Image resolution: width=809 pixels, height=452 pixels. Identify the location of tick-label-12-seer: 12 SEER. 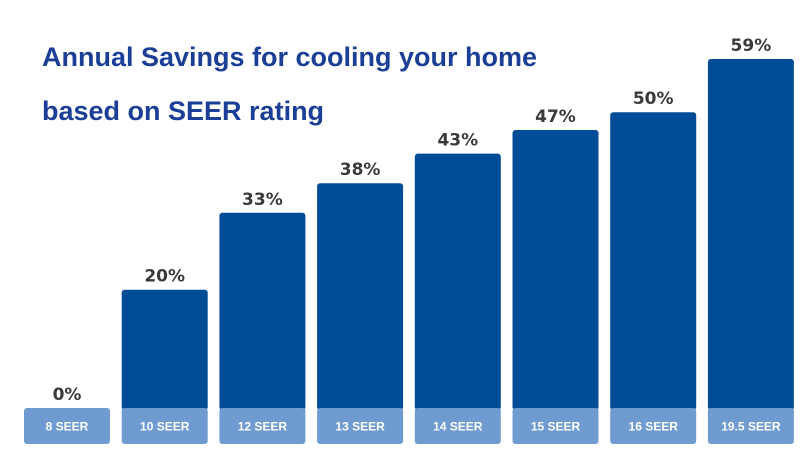
(263, 427).